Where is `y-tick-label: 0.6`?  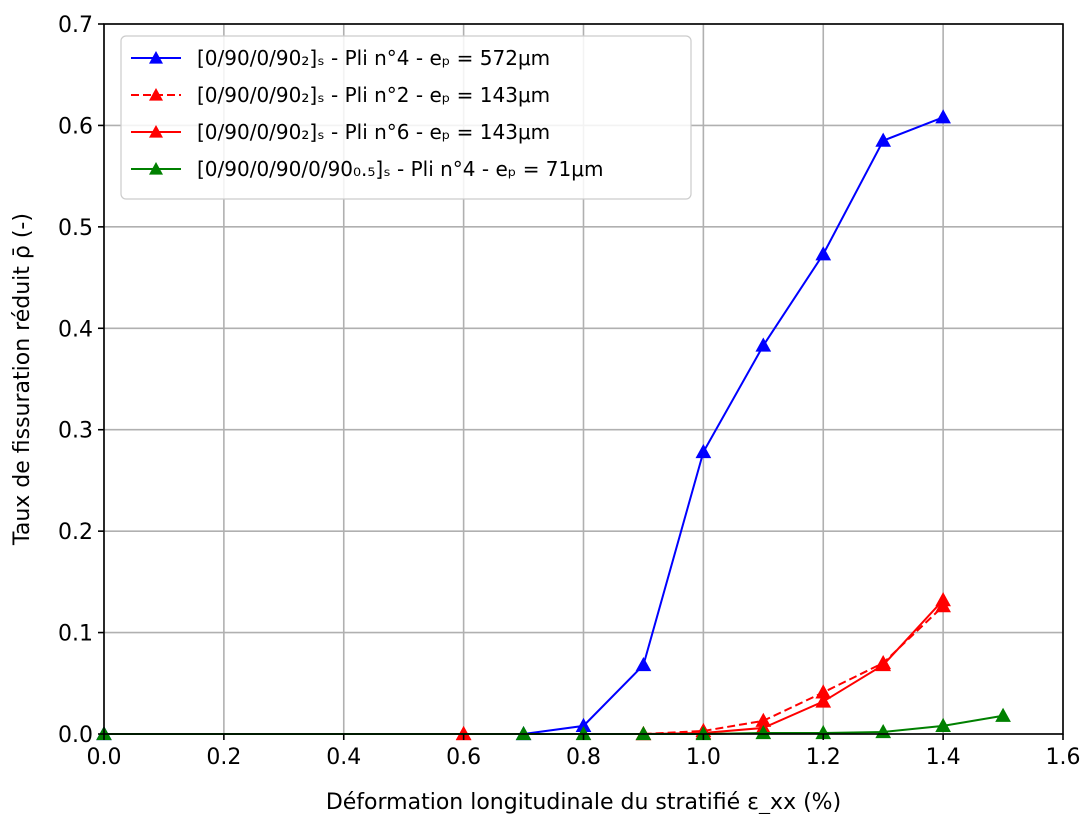 y-tick-label: 0.6 is located at coordinates (75, 126).